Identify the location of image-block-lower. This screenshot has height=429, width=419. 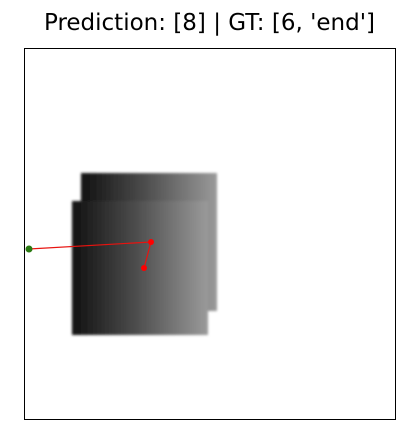
(140, 268).